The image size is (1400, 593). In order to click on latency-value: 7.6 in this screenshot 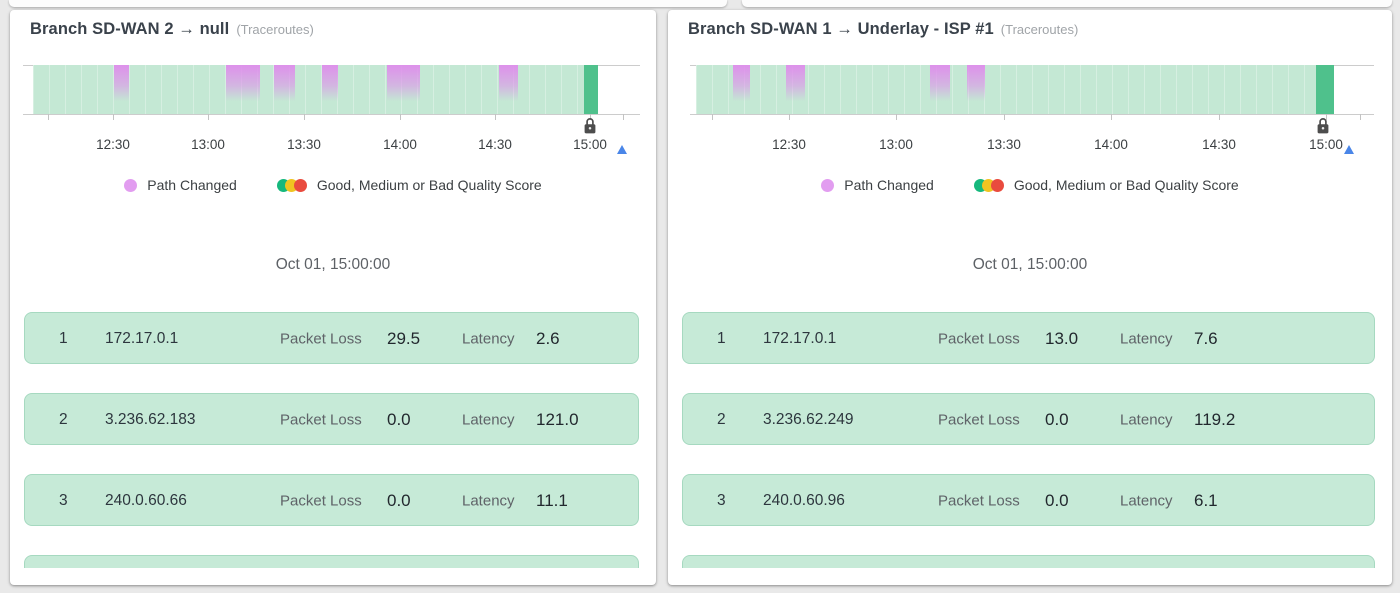, I will do `click(1206, 338)`.